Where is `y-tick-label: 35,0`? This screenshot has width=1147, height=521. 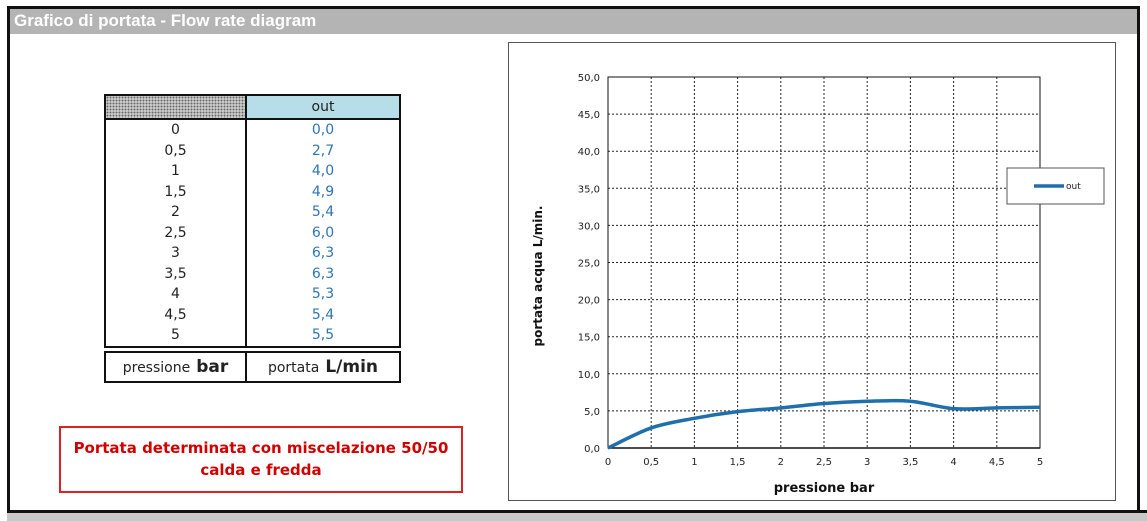
y-tick-label: 35,0 is located at coordinates (589, 189).